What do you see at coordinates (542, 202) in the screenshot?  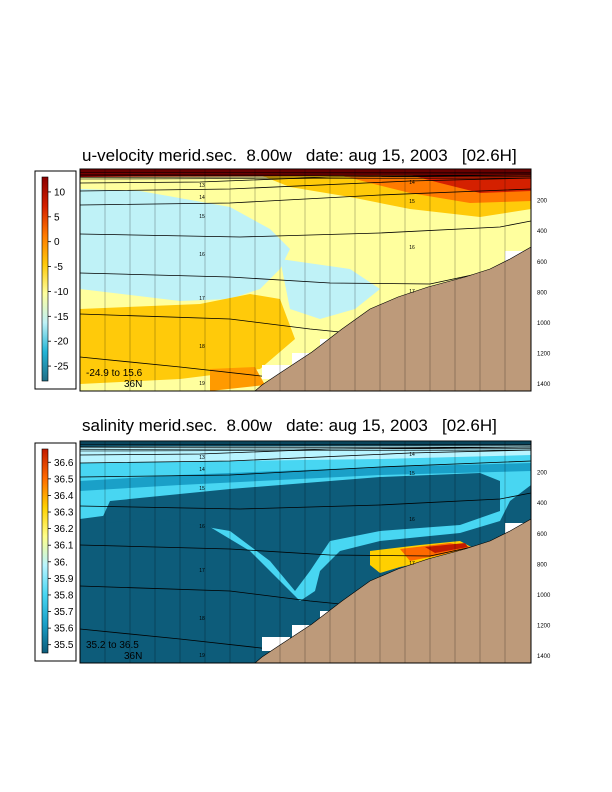 I see `velocity-depth-tick: 200` at bounding box center [542, 202].